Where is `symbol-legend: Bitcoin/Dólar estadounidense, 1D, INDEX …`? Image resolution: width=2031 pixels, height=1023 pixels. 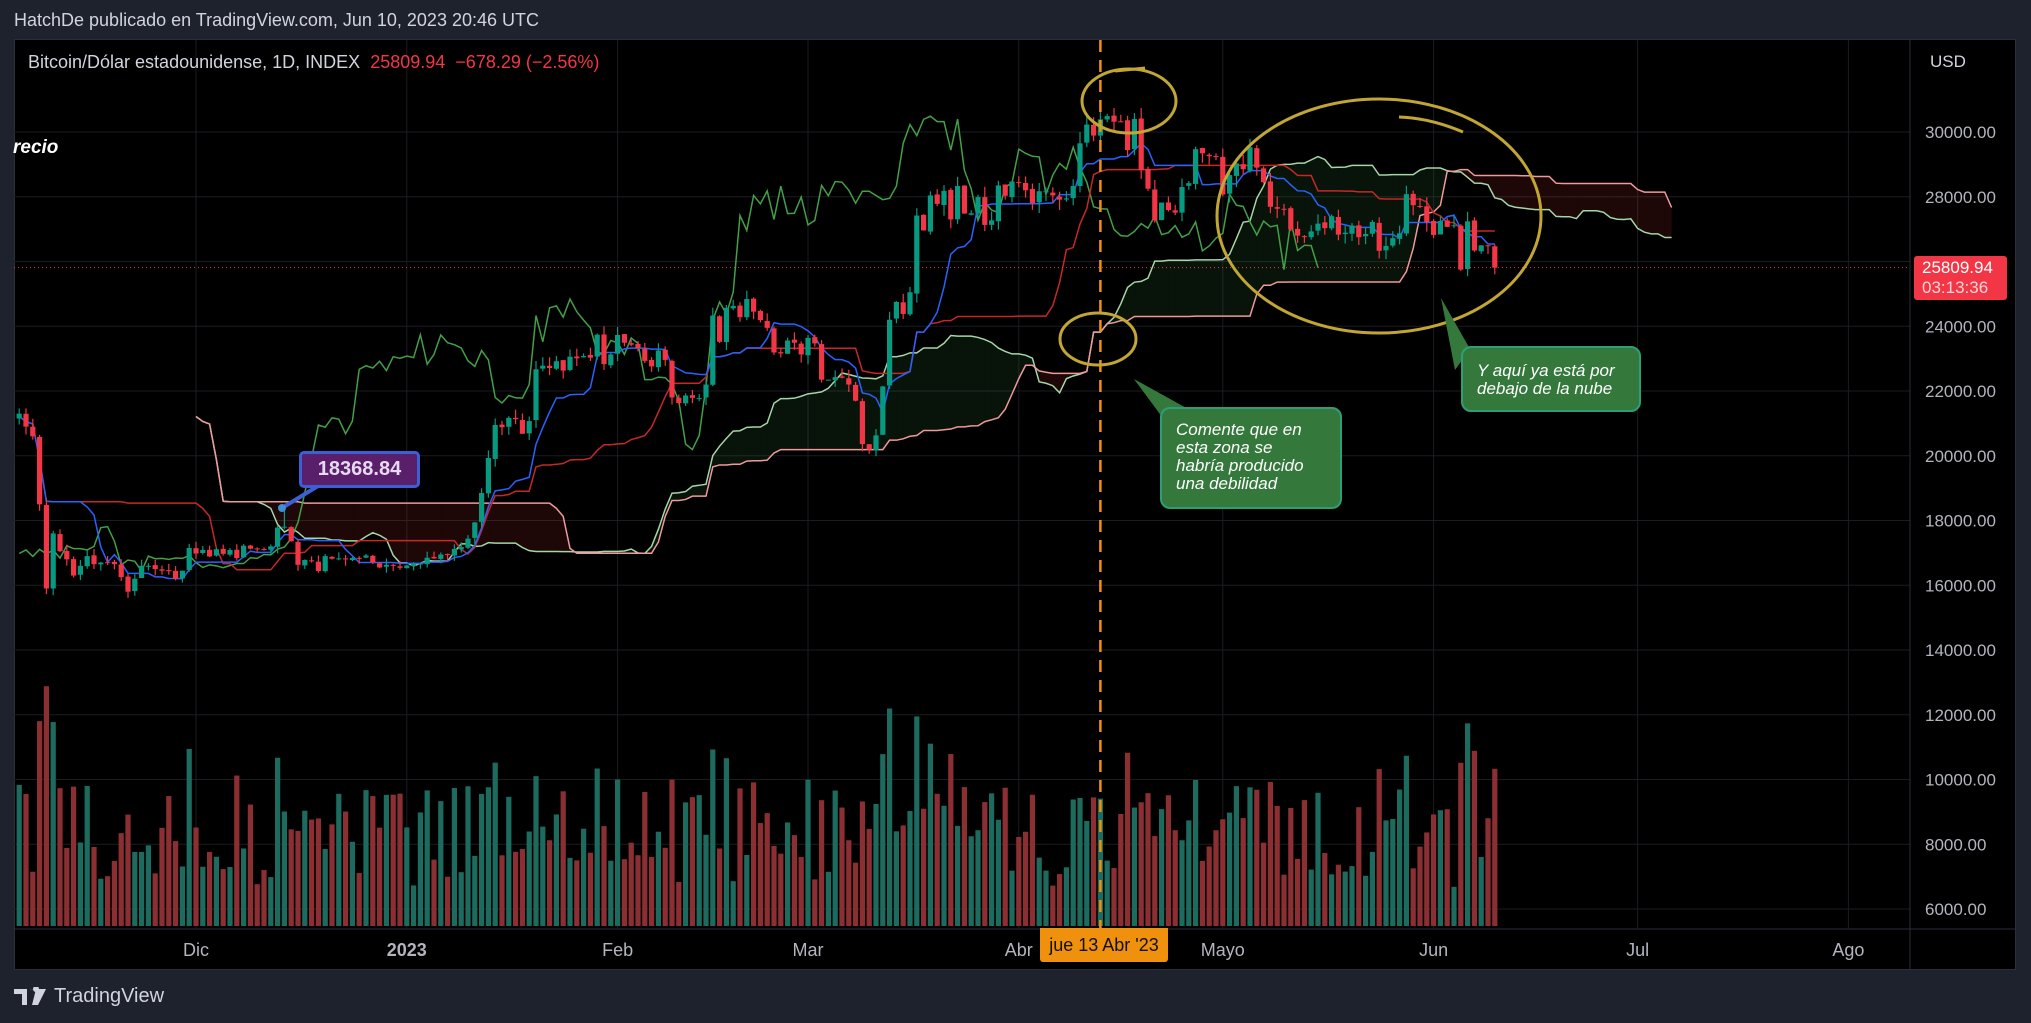
symbol-legend: Bitcoin/Dólar estadounidense, 1D, INDEX … is located at coordinates (313, 62).